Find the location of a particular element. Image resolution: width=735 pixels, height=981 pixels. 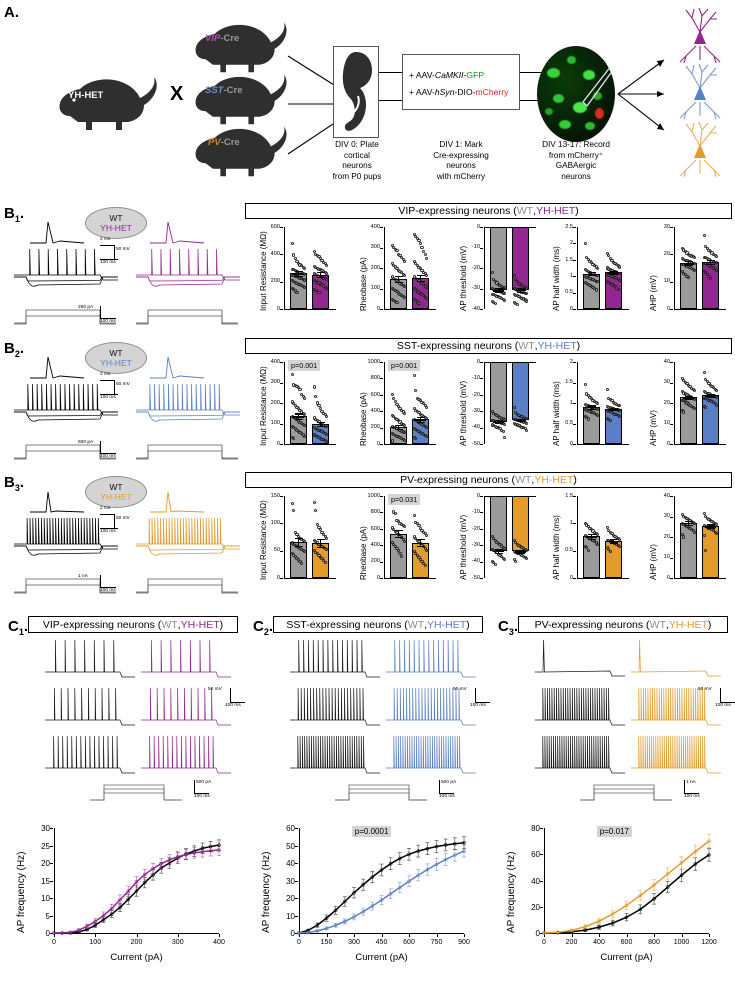

genotype-key-b1: WT YH-HET is located at coordinates (116, 223).